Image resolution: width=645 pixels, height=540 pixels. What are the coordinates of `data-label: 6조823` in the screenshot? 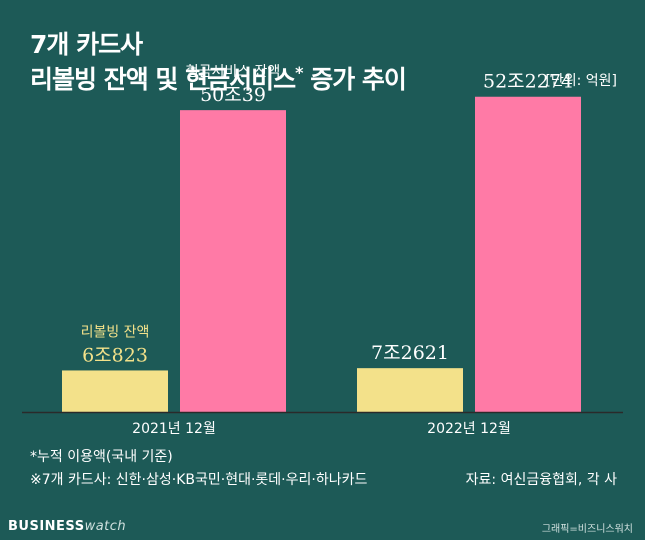 It's located at (115, 355).